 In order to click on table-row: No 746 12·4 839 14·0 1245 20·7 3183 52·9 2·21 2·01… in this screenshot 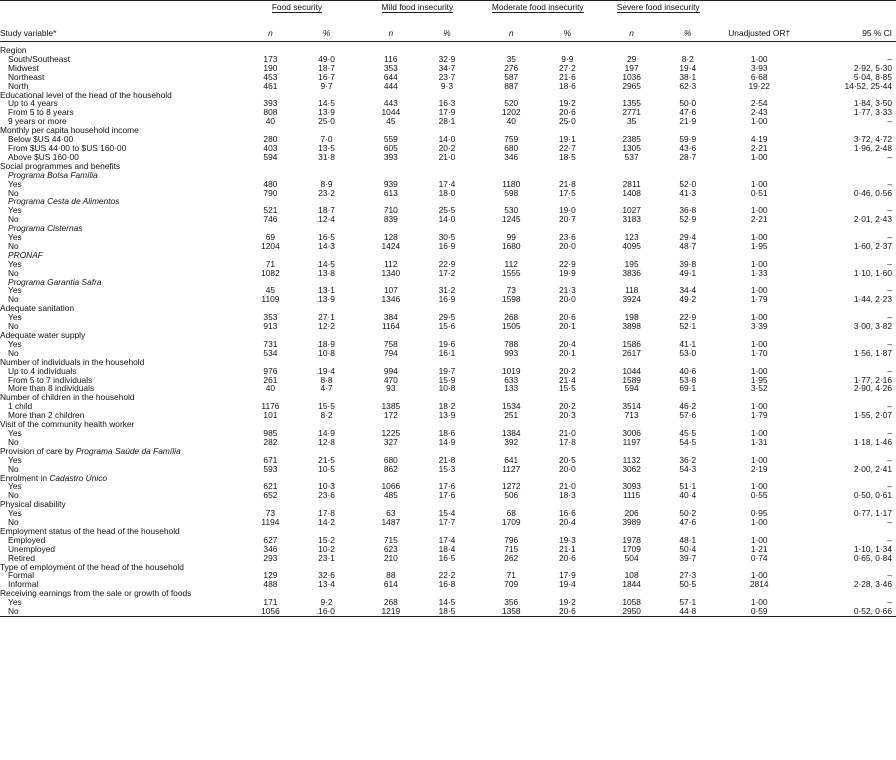, I will do `click(448, 219)`.